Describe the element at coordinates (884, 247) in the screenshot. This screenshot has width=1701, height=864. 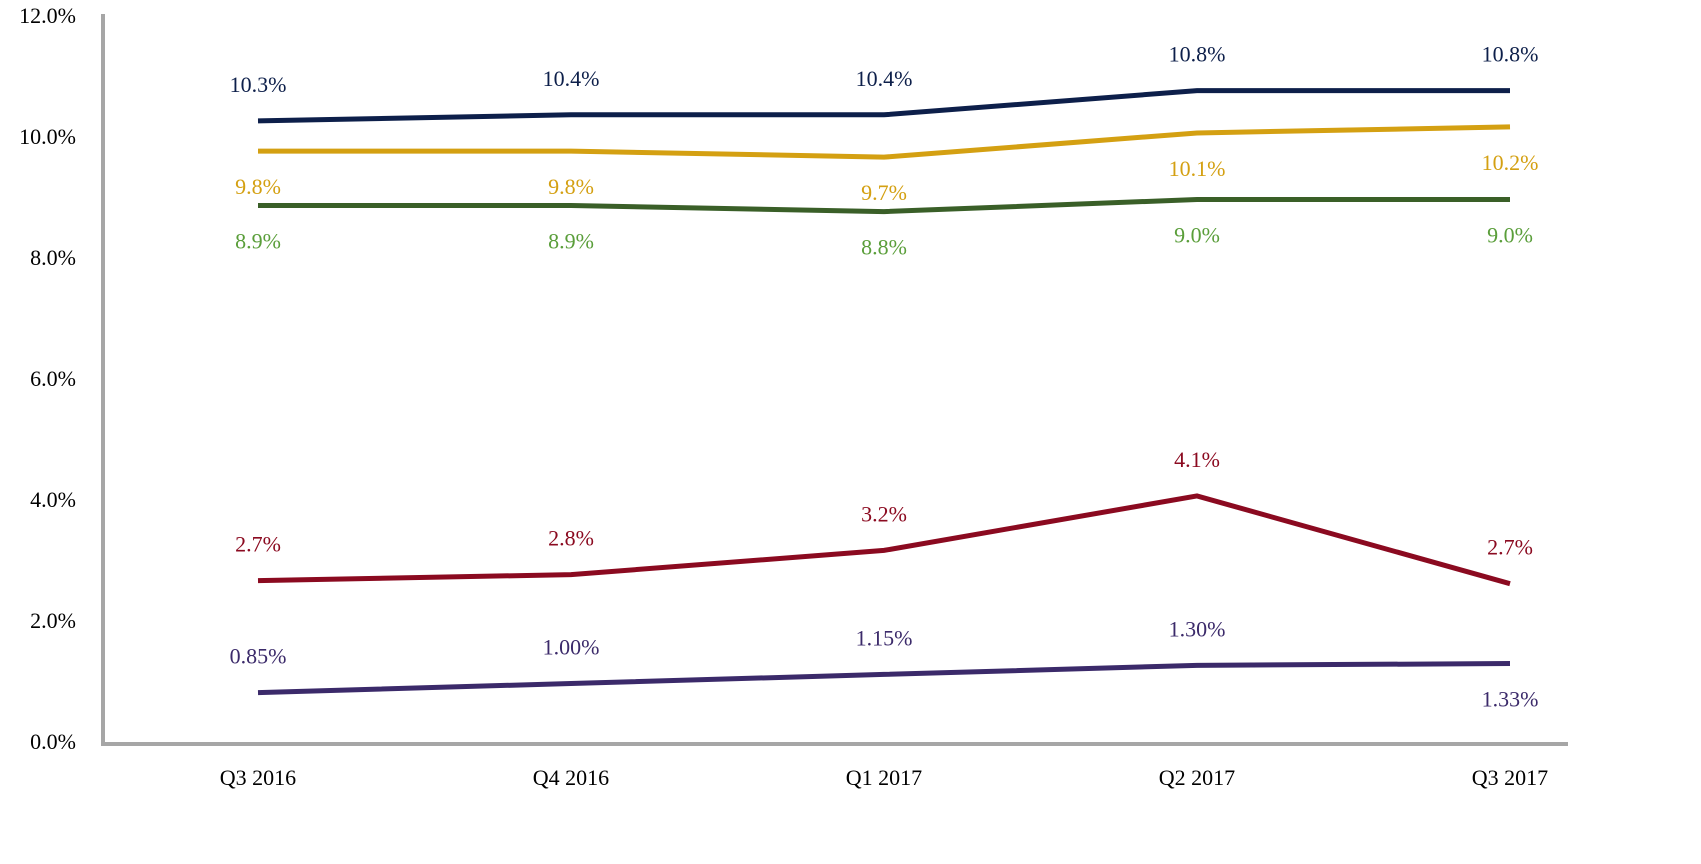
I see `data-label: 8.8%` at that location.